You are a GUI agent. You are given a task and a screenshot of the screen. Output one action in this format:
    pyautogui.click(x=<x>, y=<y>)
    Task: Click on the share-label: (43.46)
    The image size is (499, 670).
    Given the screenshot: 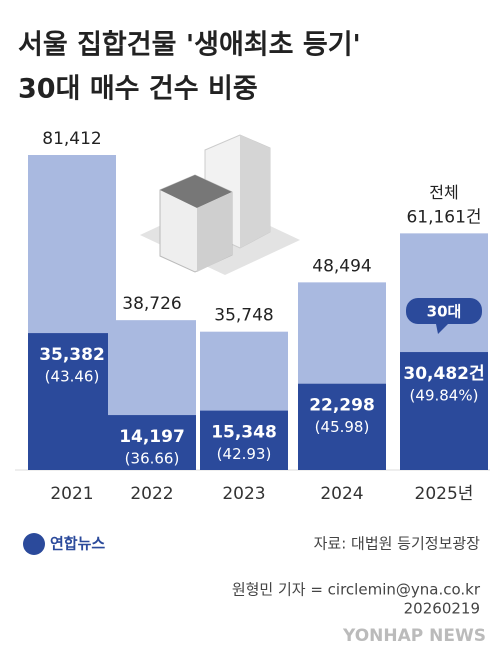 What is the action you would take?
    pyautogui.click(x=72, y=377)
    